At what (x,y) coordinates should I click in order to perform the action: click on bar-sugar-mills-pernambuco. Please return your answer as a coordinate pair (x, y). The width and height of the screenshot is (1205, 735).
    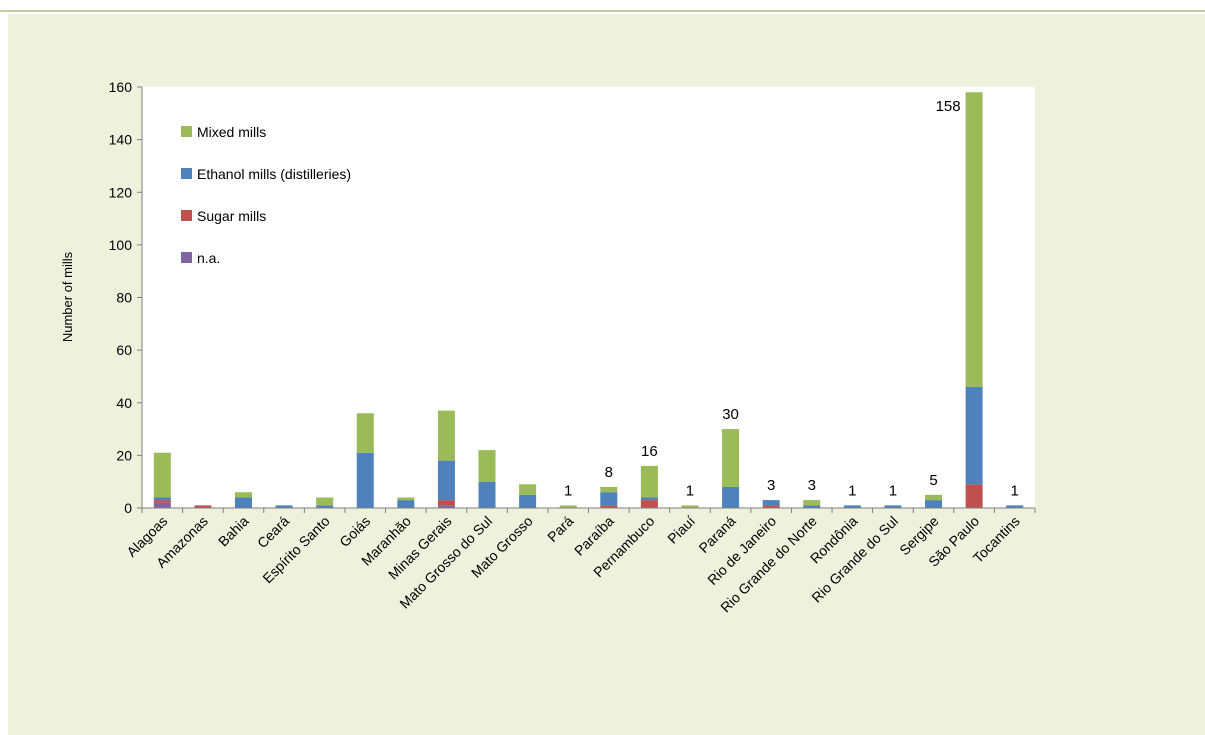
    Looking at the image, I should click on (649, 504).